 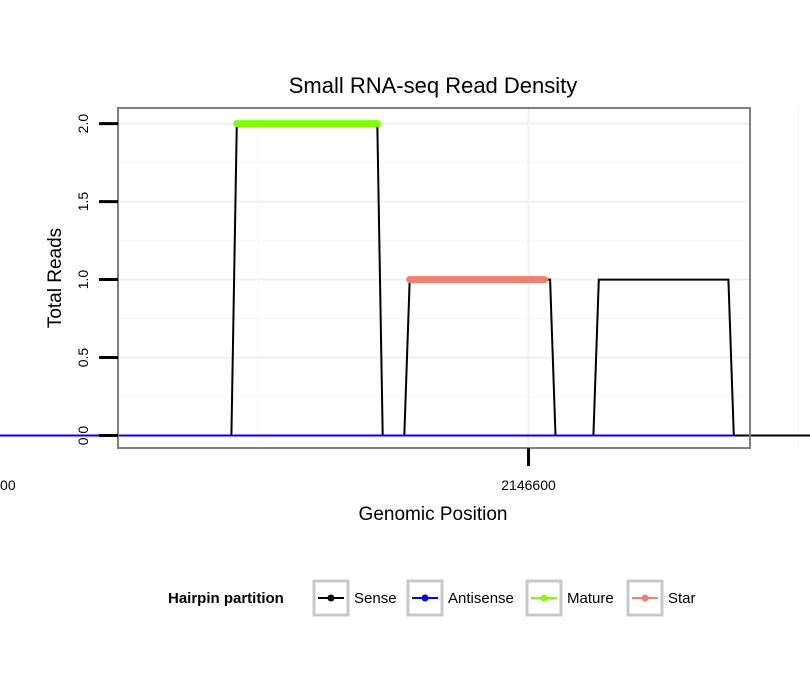 What do you see at coordinates (83, 436) in the screenshot?
I see `y-tick-label: 0.0` at bounding box center [83, 436].